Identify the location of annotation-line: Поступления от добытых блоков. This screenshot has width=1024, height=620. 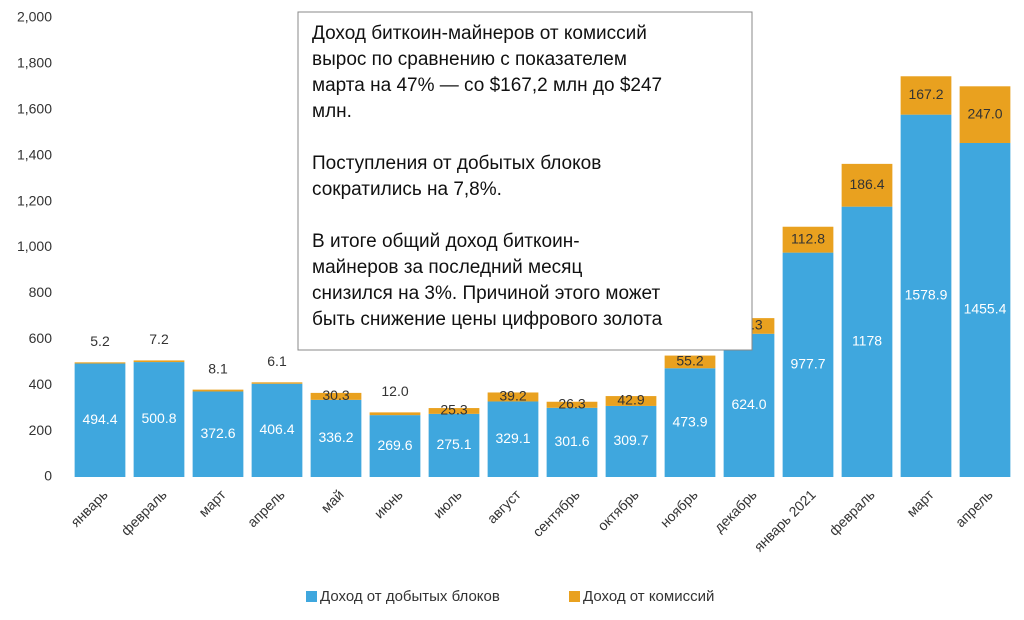
(456, 163).